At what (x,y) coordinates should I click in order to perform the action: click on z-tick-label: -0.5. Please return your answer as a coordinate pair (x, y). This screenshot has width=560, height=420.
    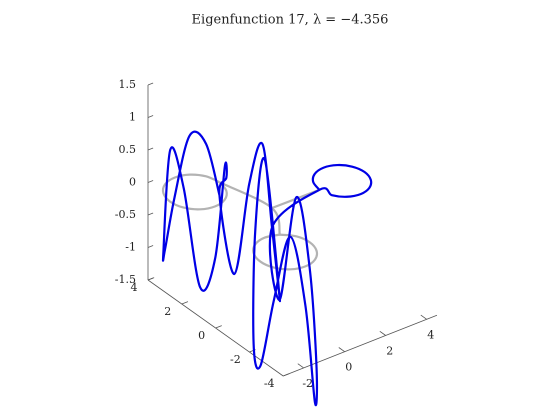
    Looking at the image, I should click on (125, 214).